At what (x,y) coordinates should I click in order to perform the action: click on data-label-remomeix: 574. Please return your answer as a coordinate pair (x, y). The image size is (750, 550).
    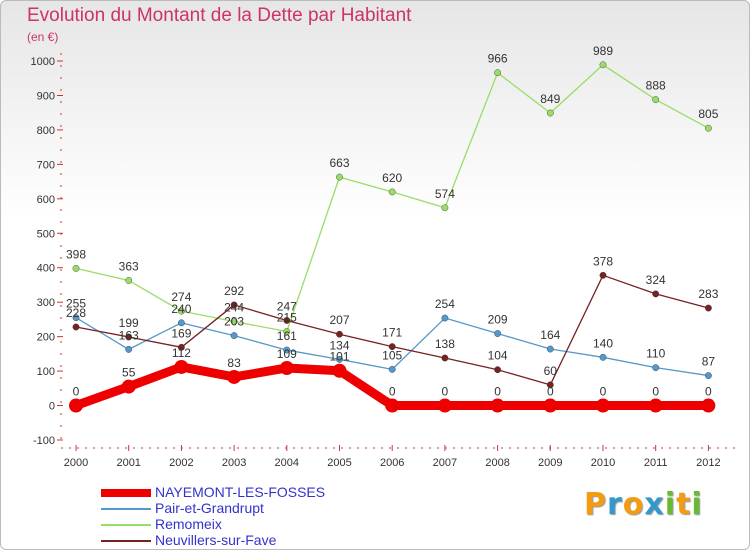
    Looking at the image, I should click on (445, 194).